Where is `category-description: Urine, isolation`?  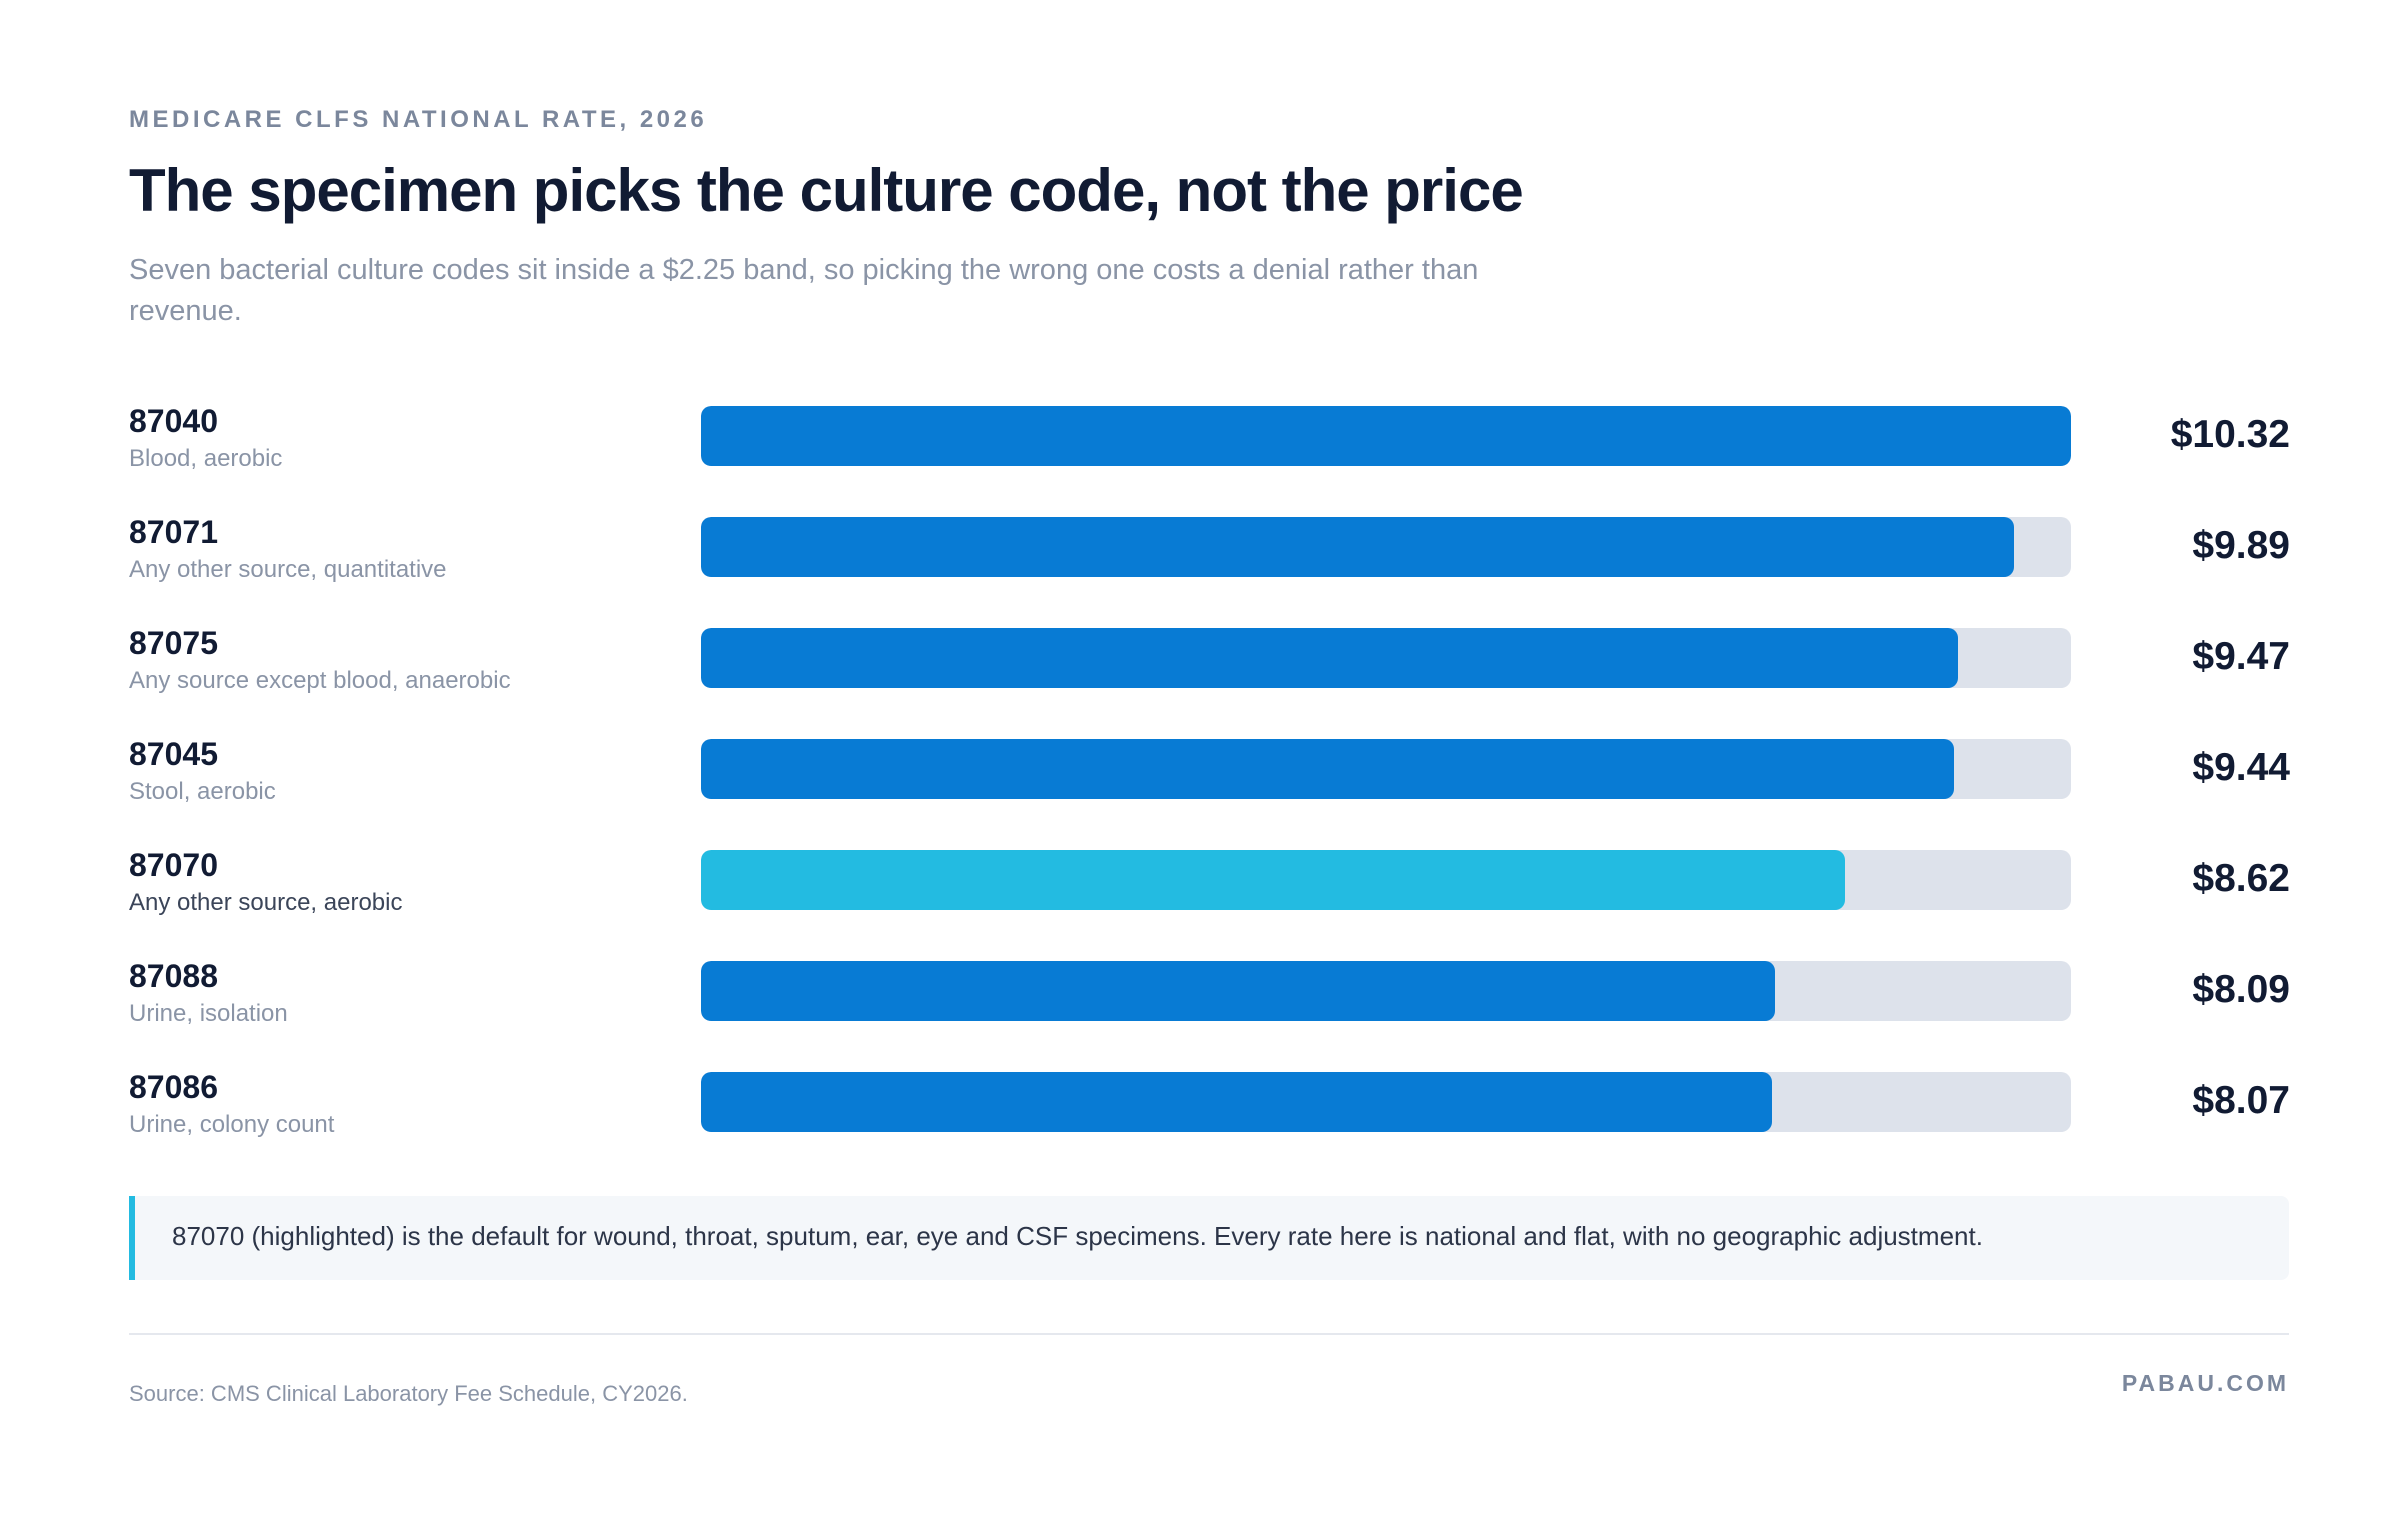 category-description: Urine, isolation is located at coordinates (208, 1013).